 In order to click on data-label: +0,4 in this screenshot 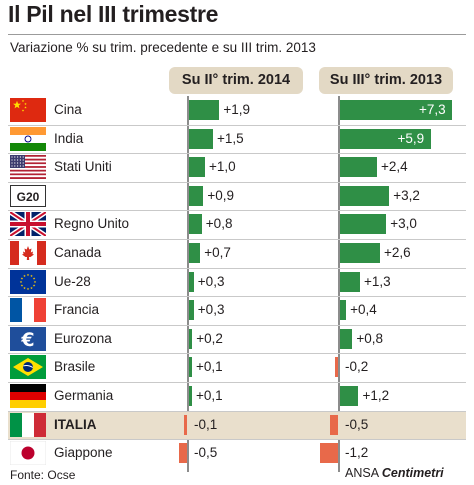, I will do `click(363, 310)`.